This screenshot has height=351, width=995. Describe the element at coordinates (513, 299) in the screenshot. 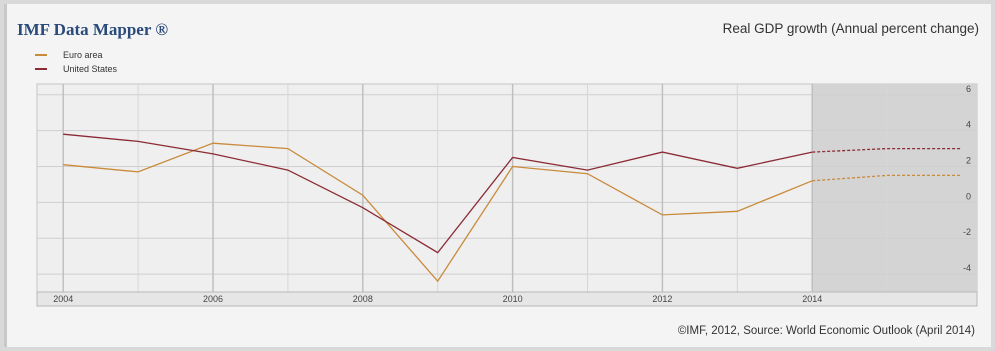

I see `x-tick-label: 2010` at that location.